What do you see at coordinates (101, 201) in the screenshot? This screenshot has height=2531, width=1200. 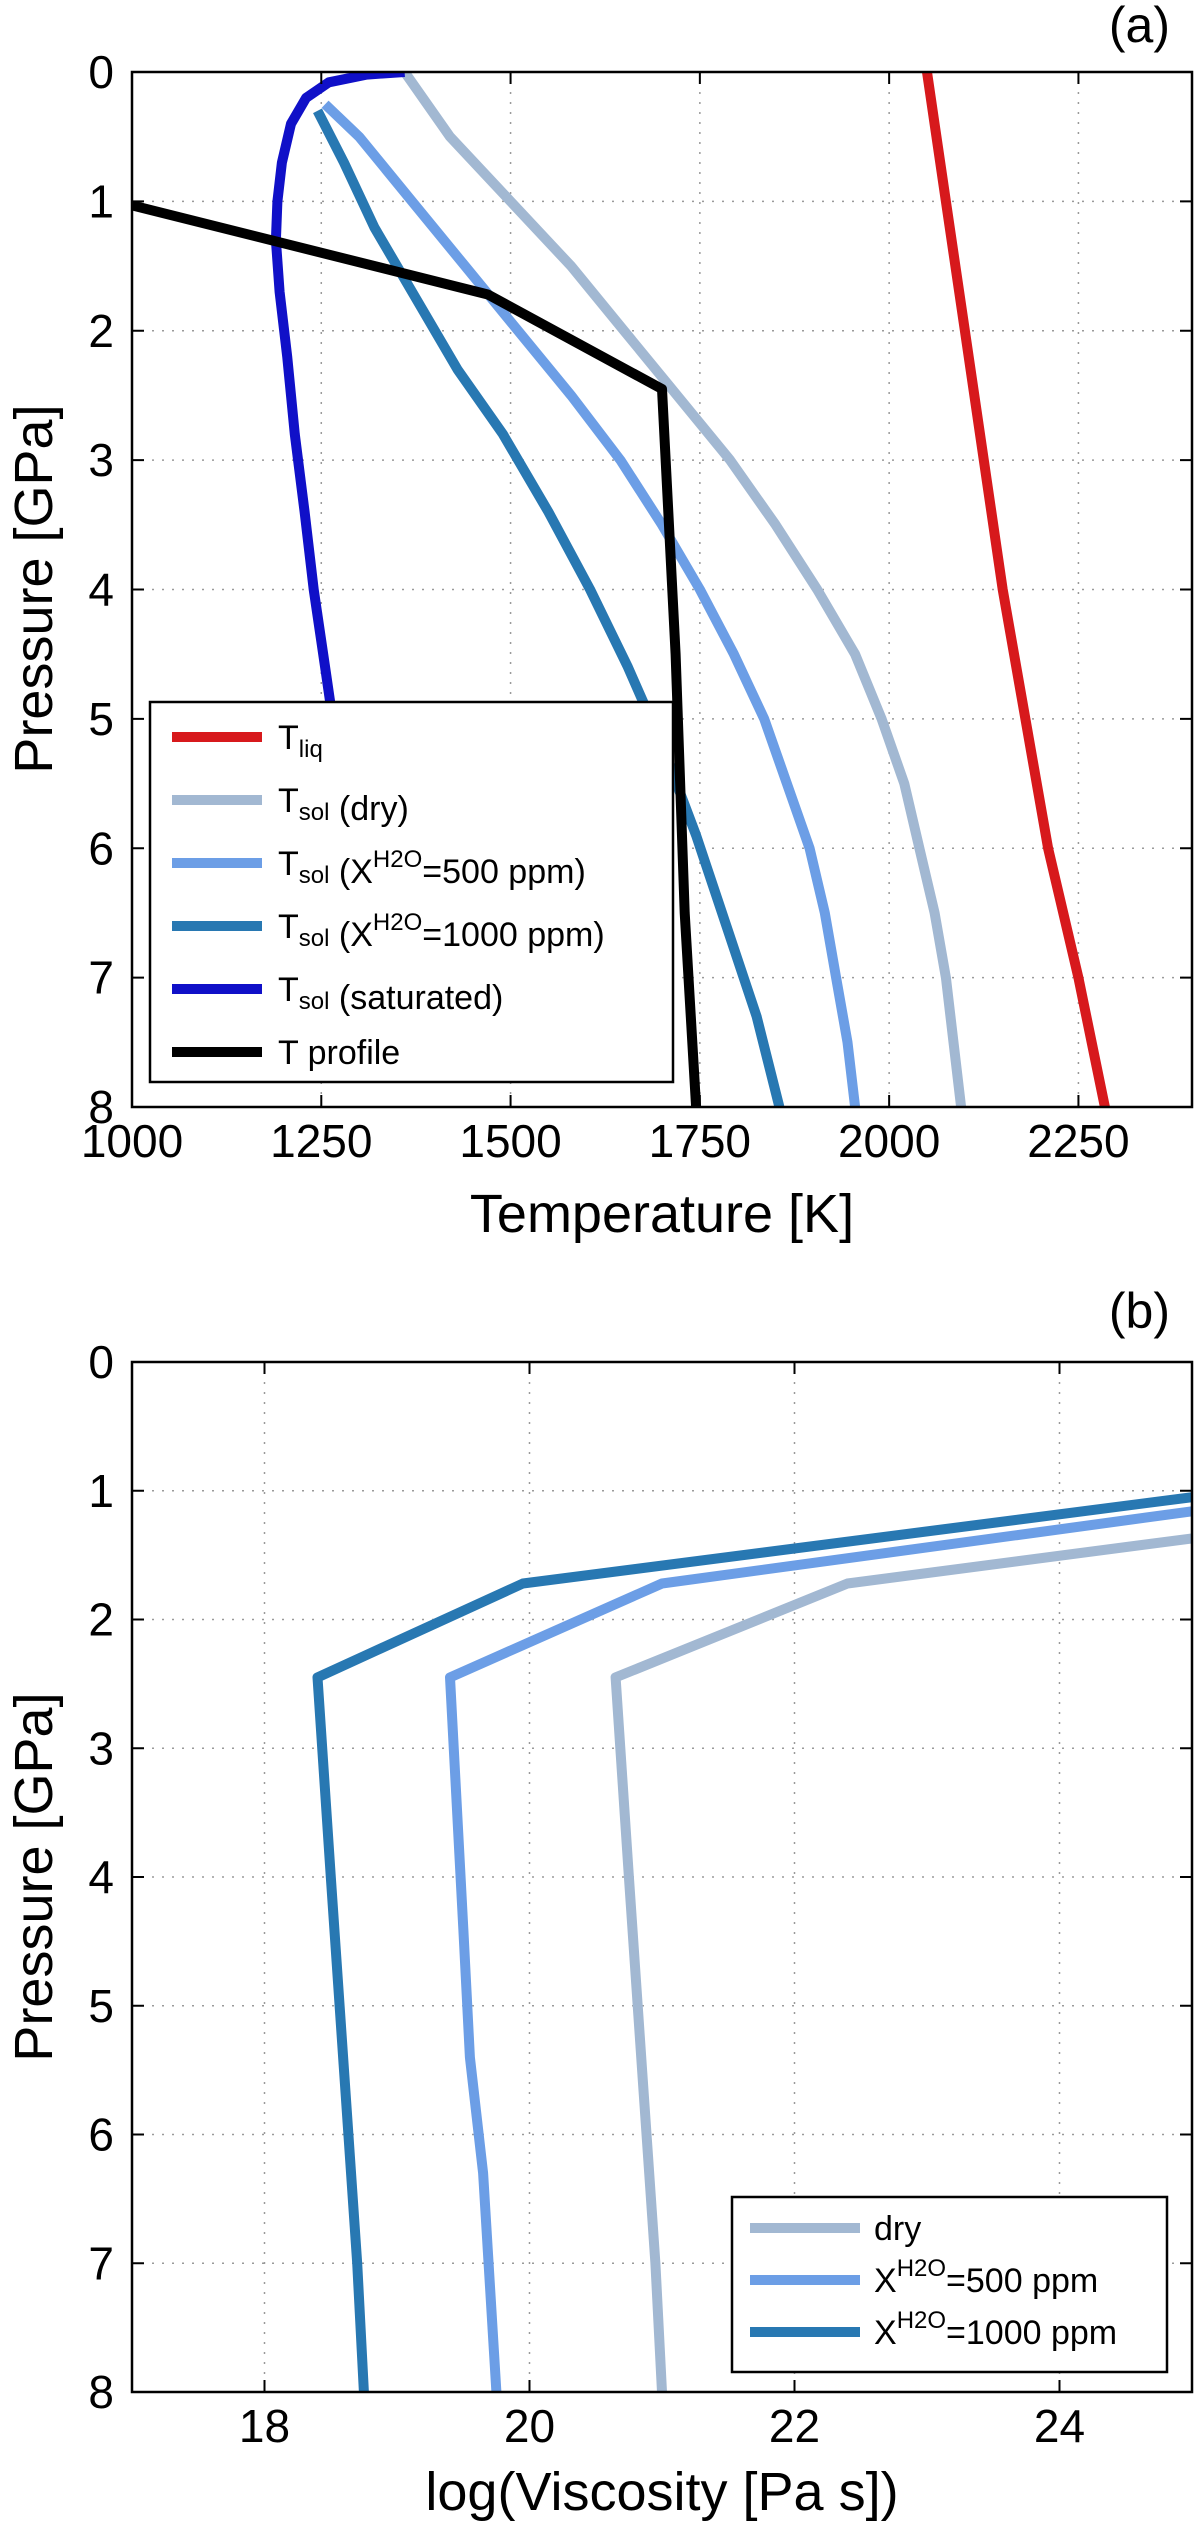 I see `y-tick-label-a: 1` at bounding box center [101, 201].